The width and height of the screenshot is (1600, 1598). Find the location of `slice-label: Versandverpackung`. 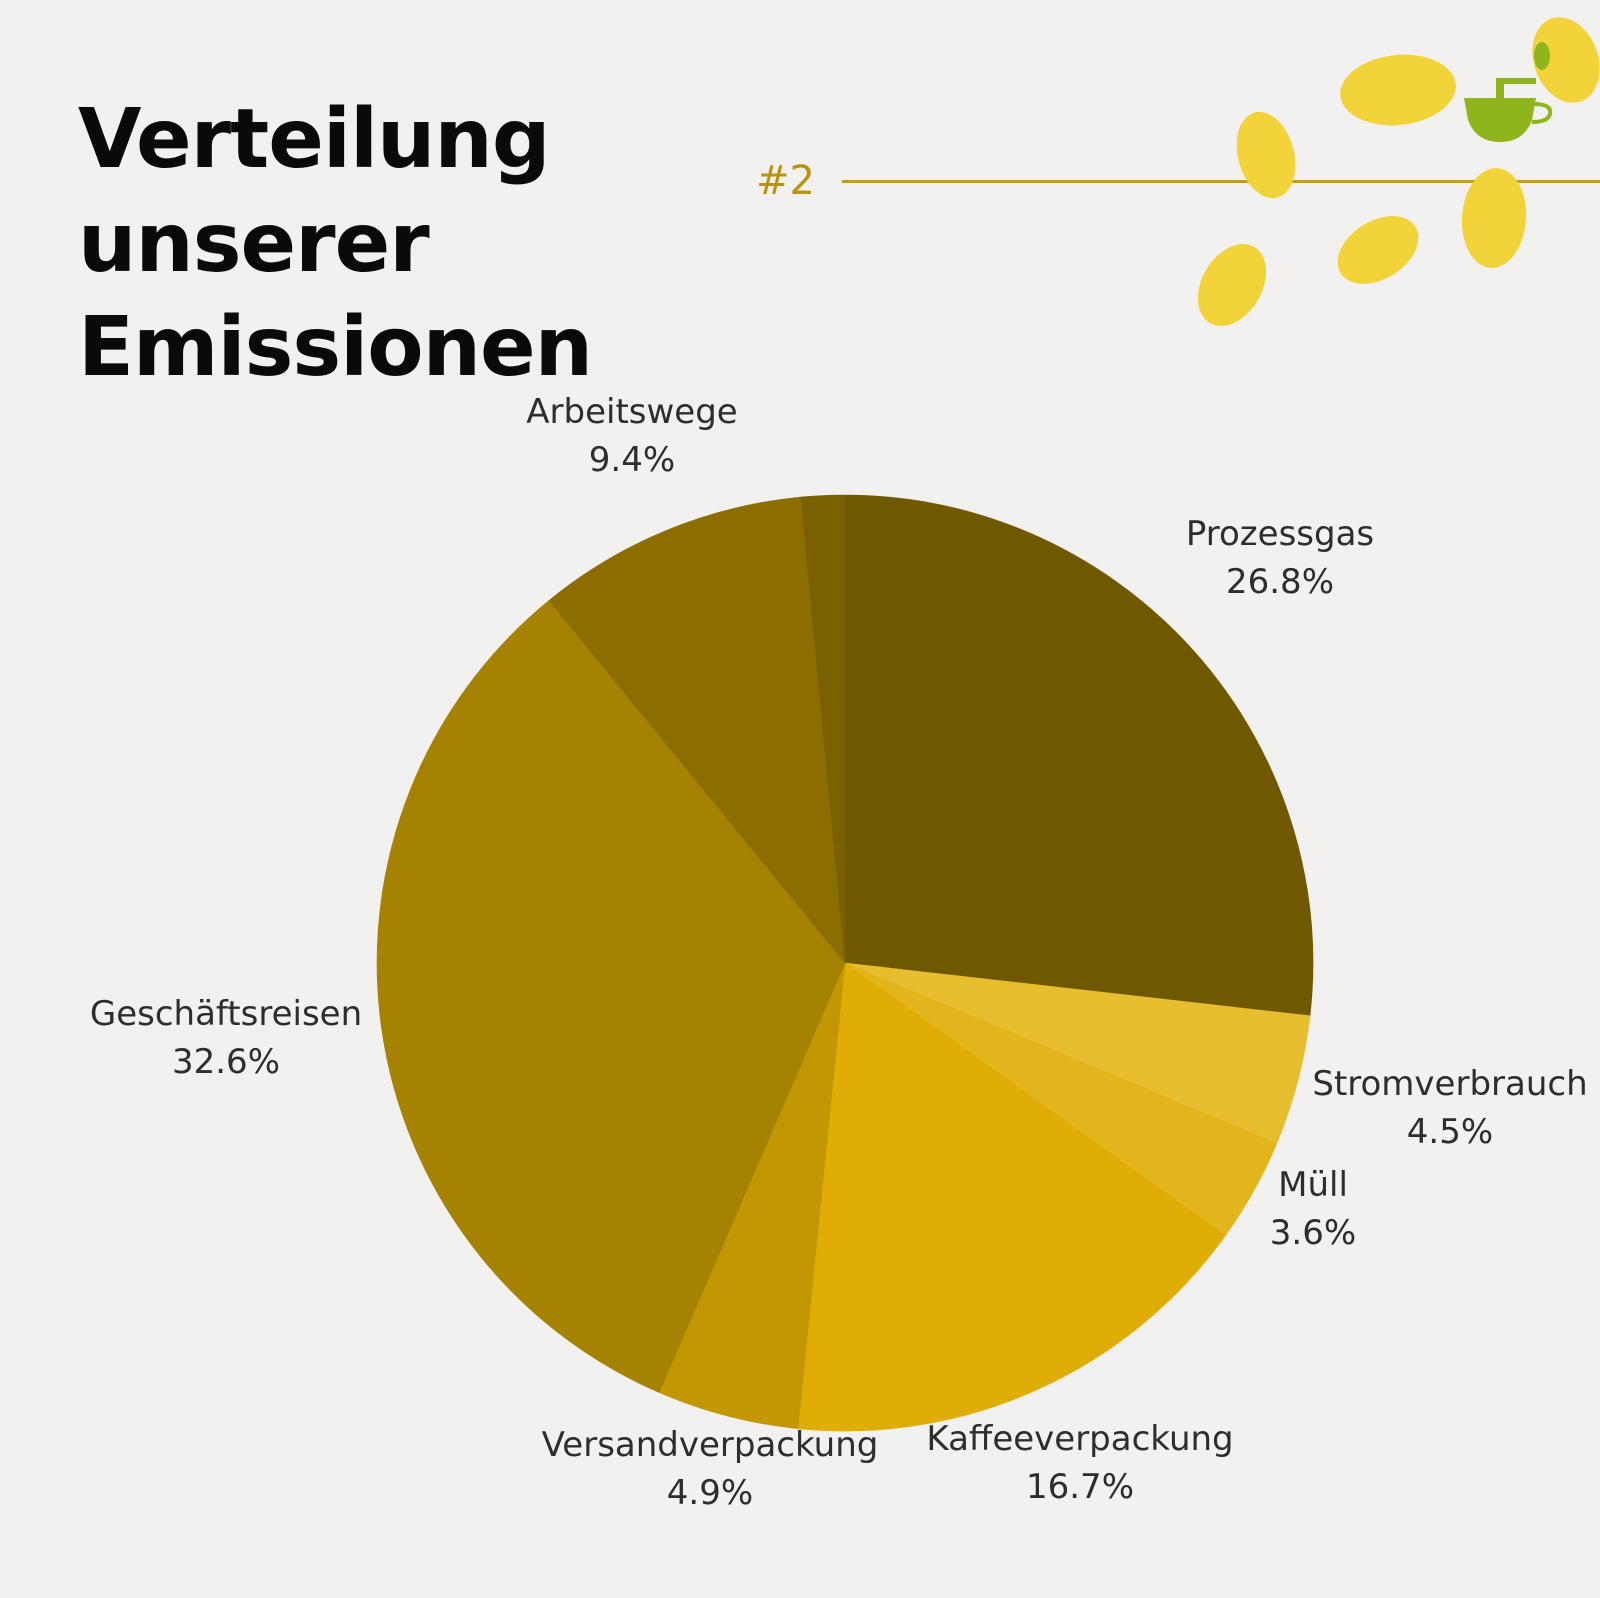

slice-label: Versandverpackung is located at coordinates (710, 1445).